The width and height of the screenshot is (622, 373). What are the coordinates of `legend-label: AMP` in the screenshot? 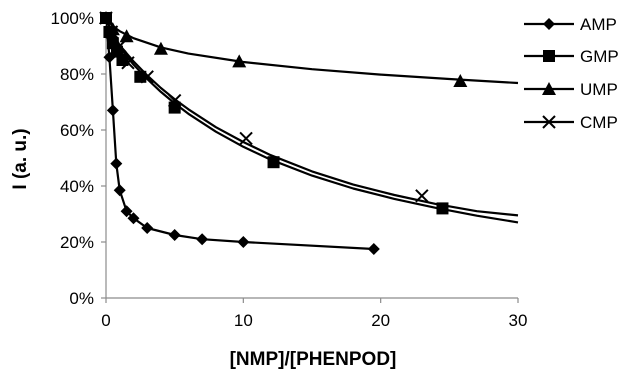 It's located at (598, 24).